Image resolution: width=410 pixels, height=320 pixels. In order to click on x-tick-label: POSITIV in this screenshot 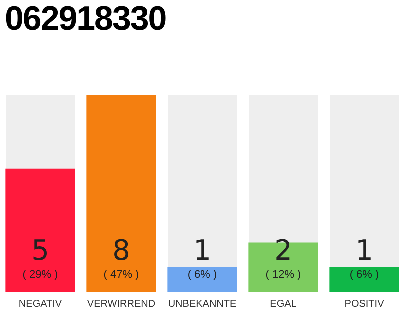, I will do `click(364, 304)`.